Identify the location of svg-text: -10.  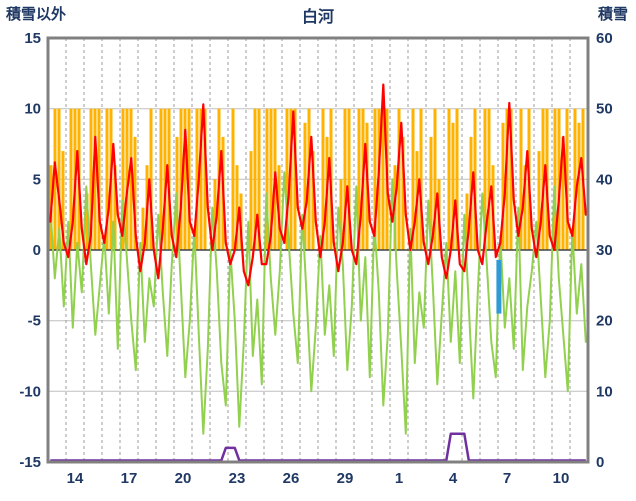
(30, 391).